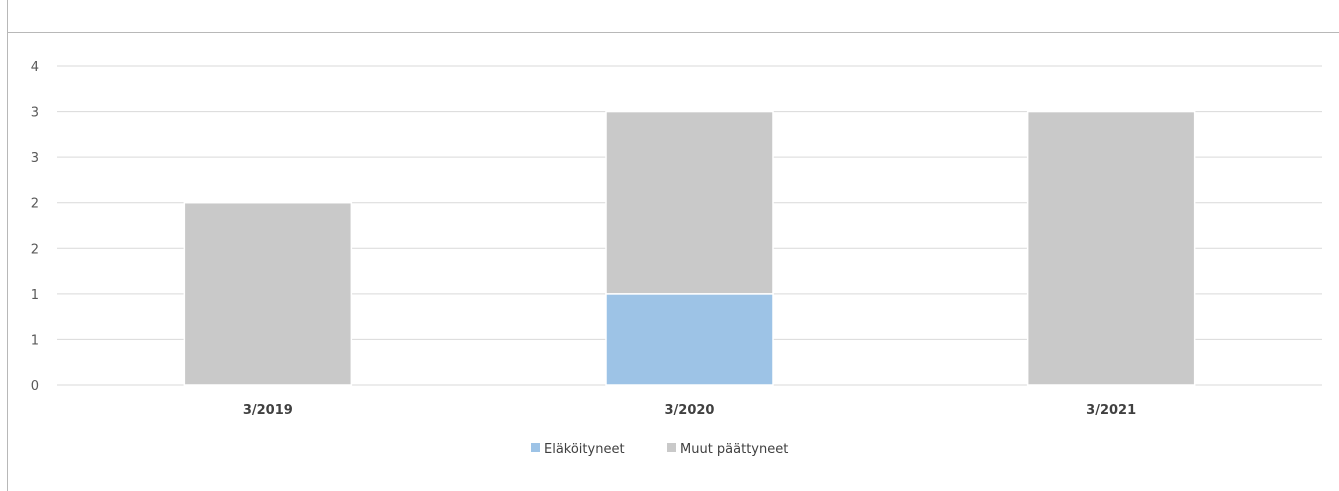 This screenshot has width=1339, height=491. I want to click on legend-label-1: Muut päättyneet, so click(734, 449).